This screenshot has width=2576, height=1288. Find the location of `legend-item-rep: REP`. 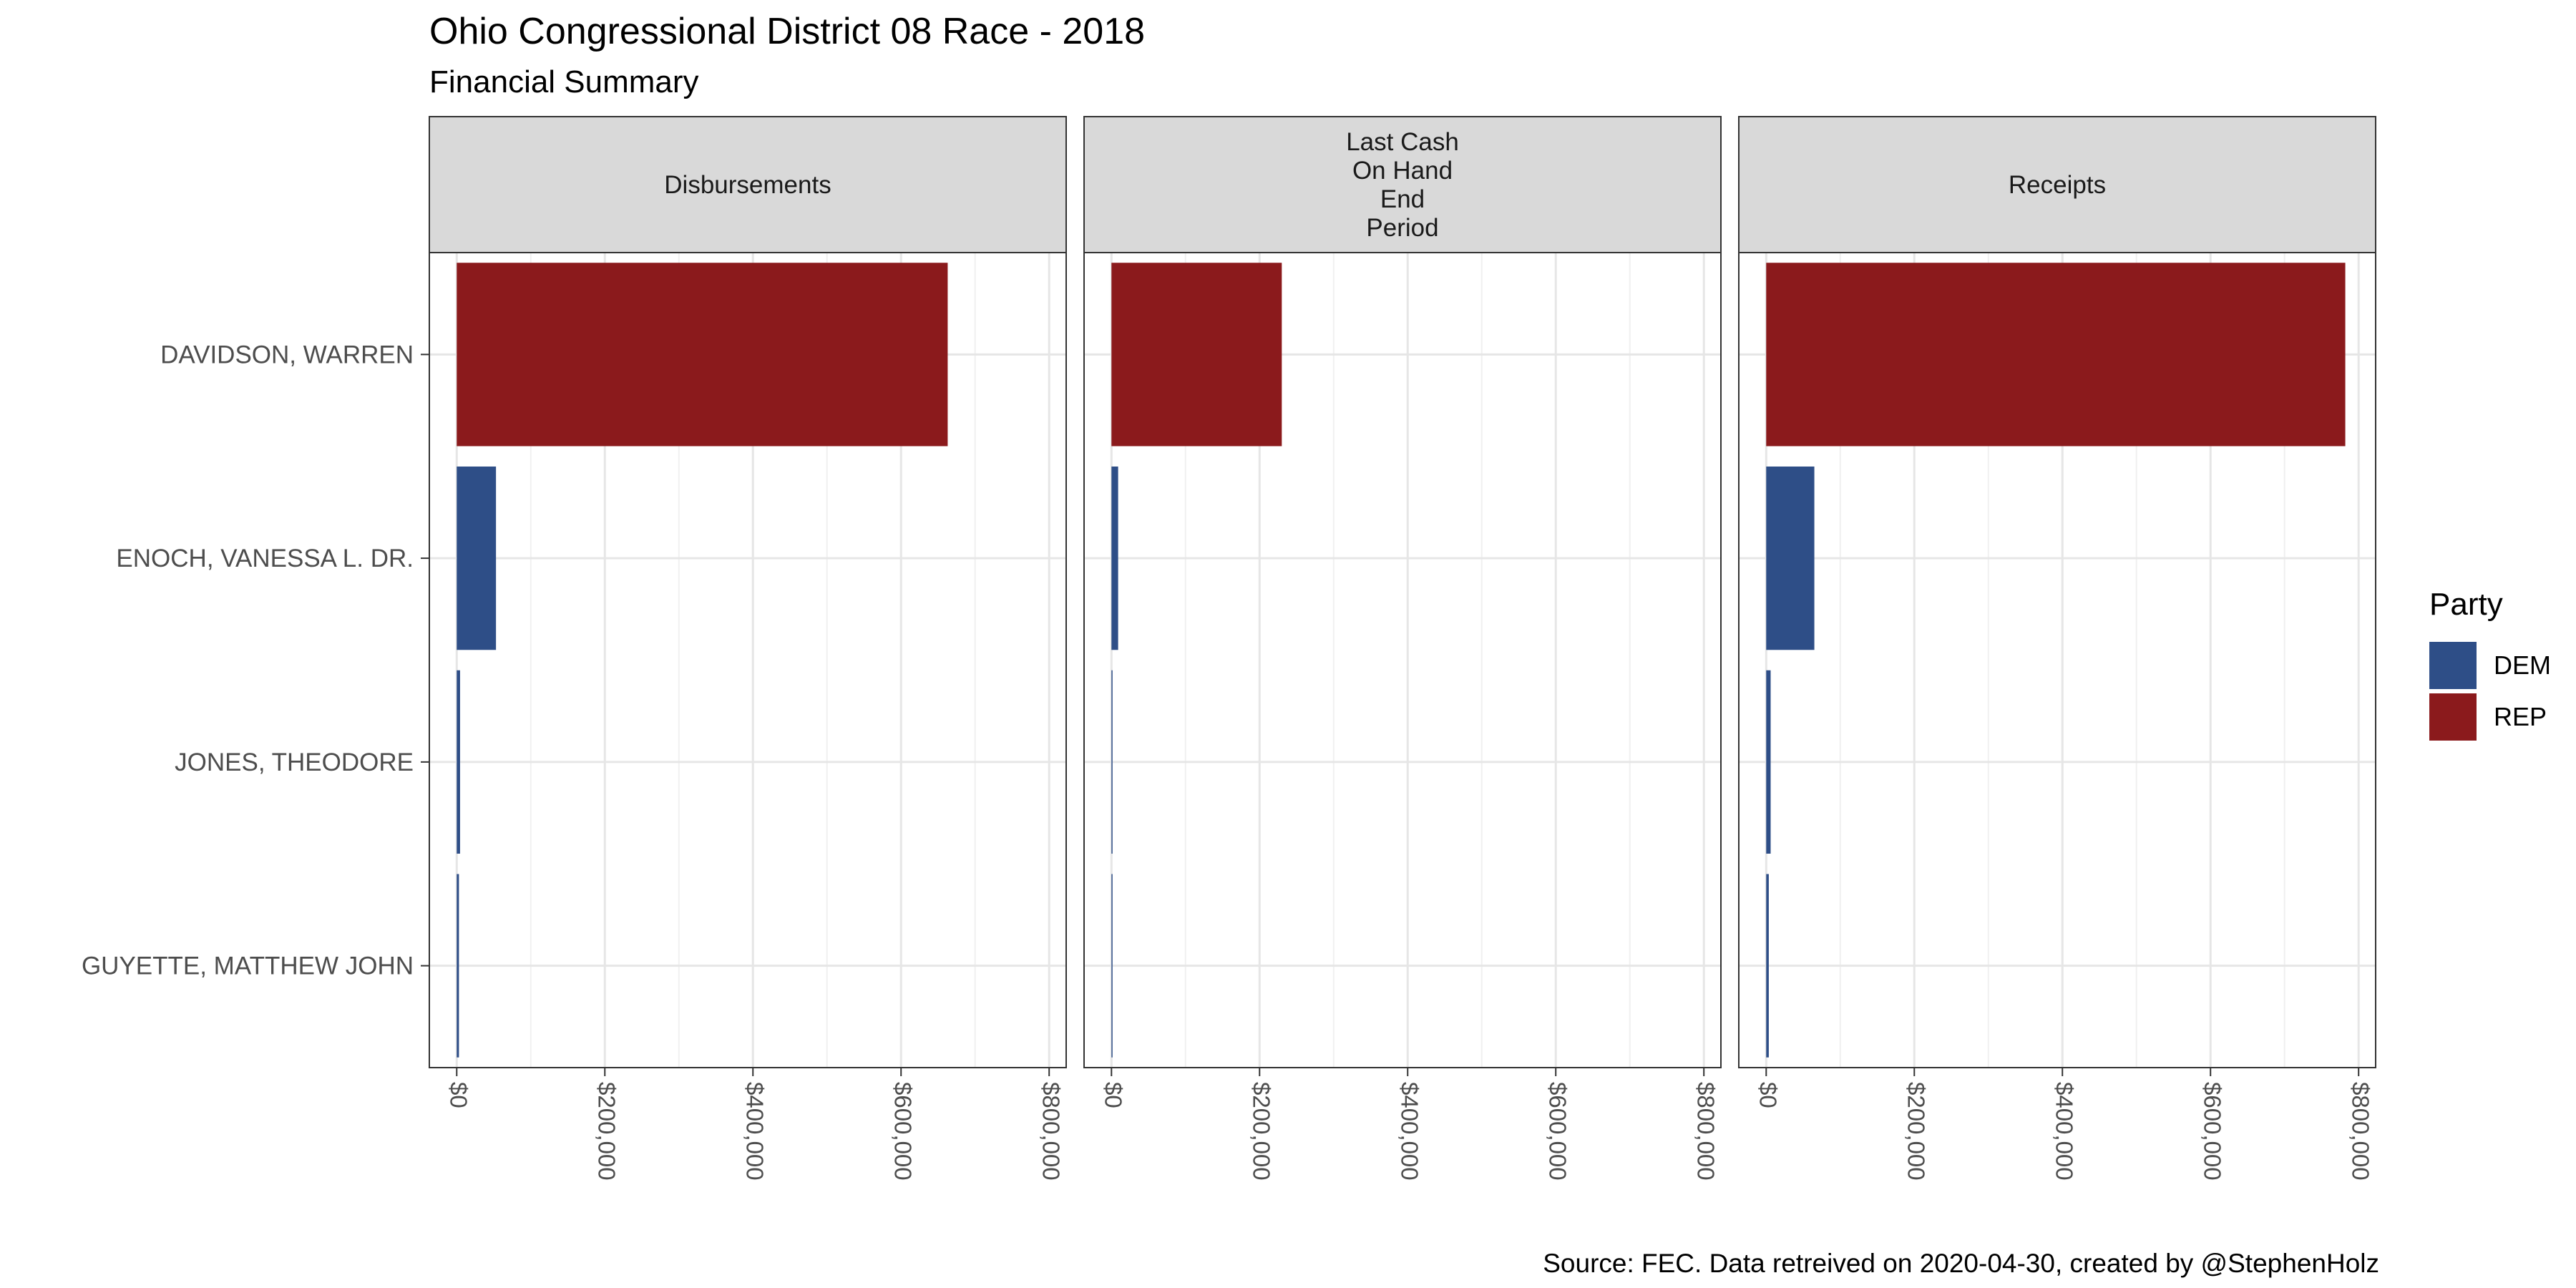

legend-item-rep: REP is located at coordinates (2490, 717).